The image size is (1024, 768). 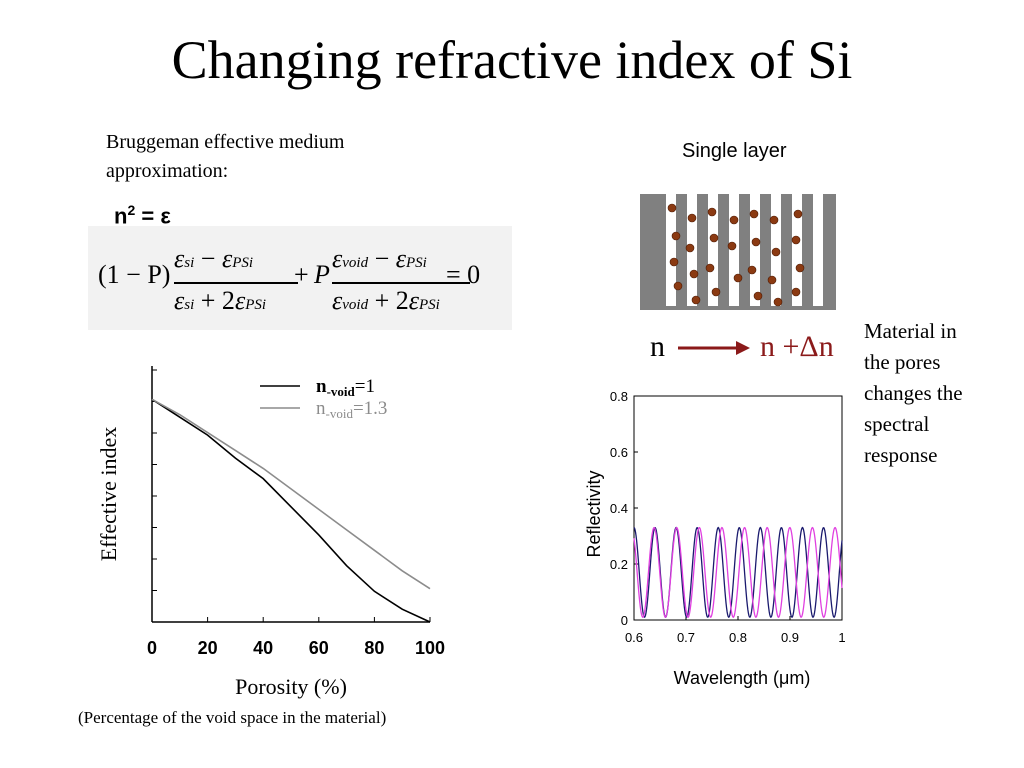 What do you see at coordinates (167, 171) in the screenshot?
I see `intro-line-2: approximation:` at bounding box center [167, 171].